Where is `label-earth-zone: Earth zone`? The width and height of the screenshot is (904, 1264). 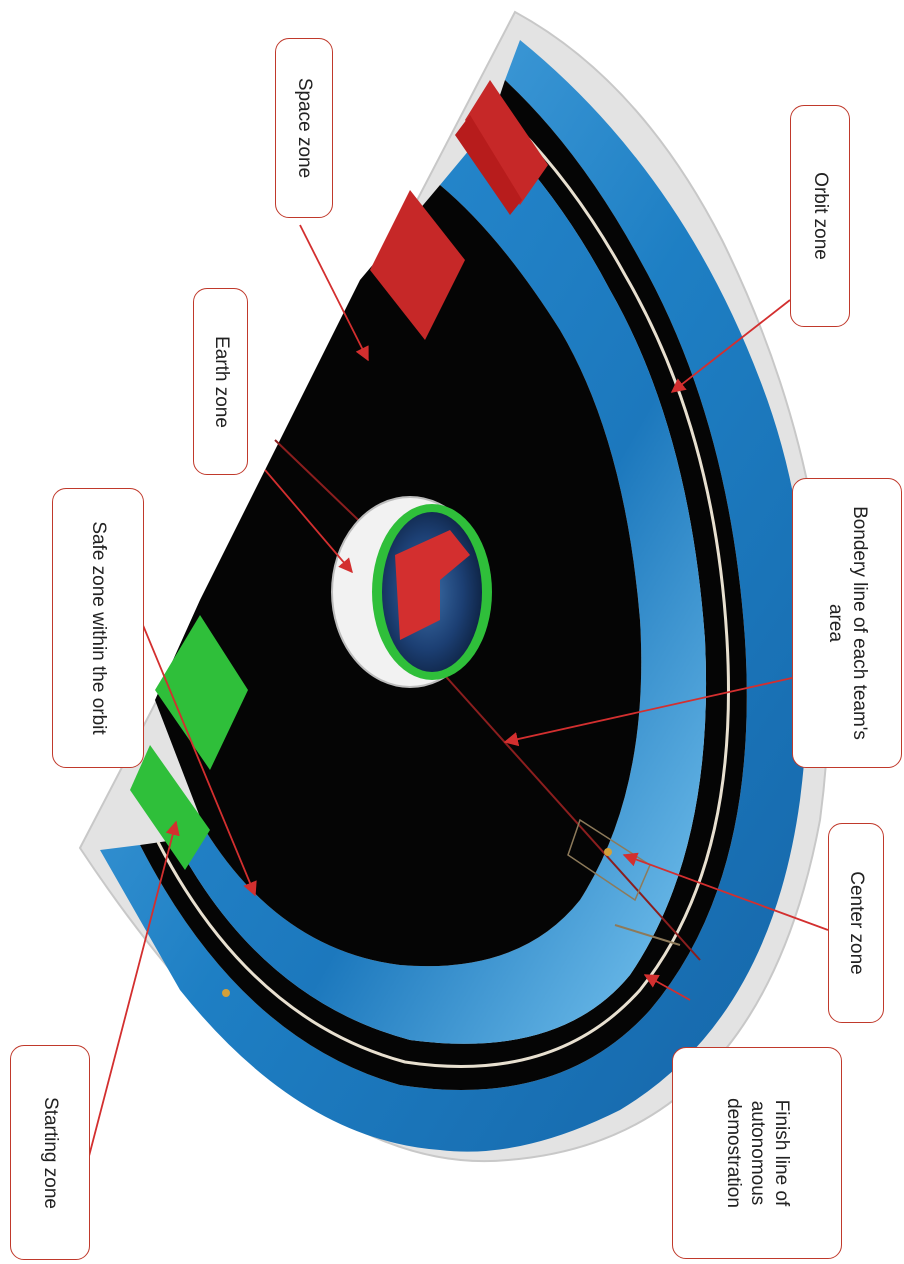
label-earth-zone: Earth zone is located at coordinates (221, 381).